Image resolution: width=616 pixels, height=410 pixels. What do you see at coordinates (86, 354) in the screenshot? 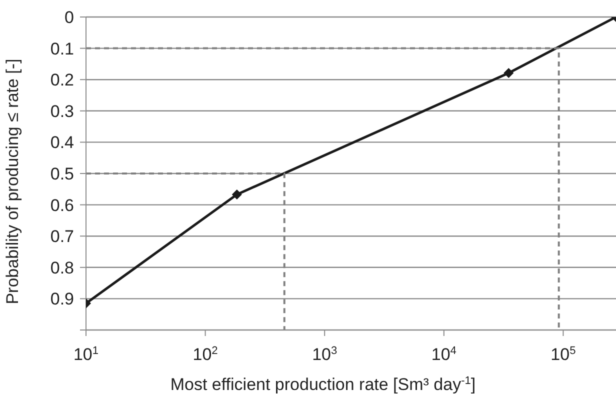
I see `x-tick-label: 10$^{1}$` at bounding box center [86, 354].